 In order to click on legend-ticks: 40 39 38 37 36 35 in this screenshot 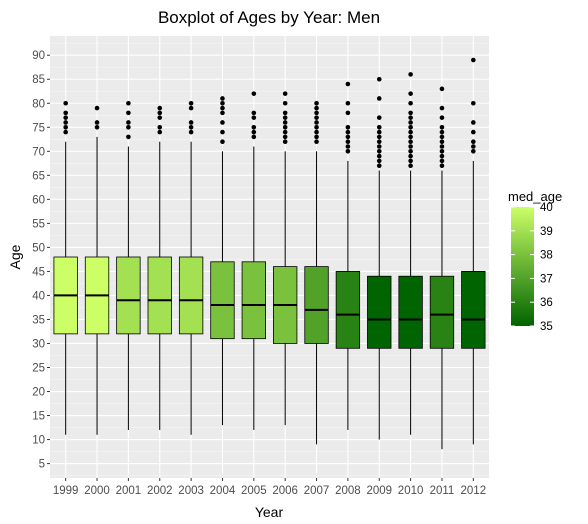, I will do `click(532, 267)`.